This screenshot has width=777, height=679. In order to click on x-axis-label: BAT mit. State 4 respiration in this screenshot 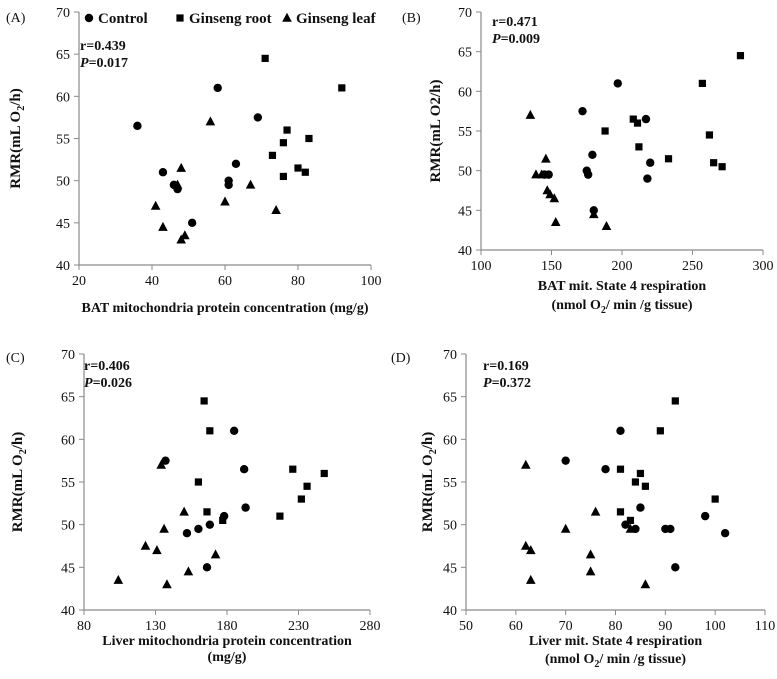, I will do `click(622, 286)`.